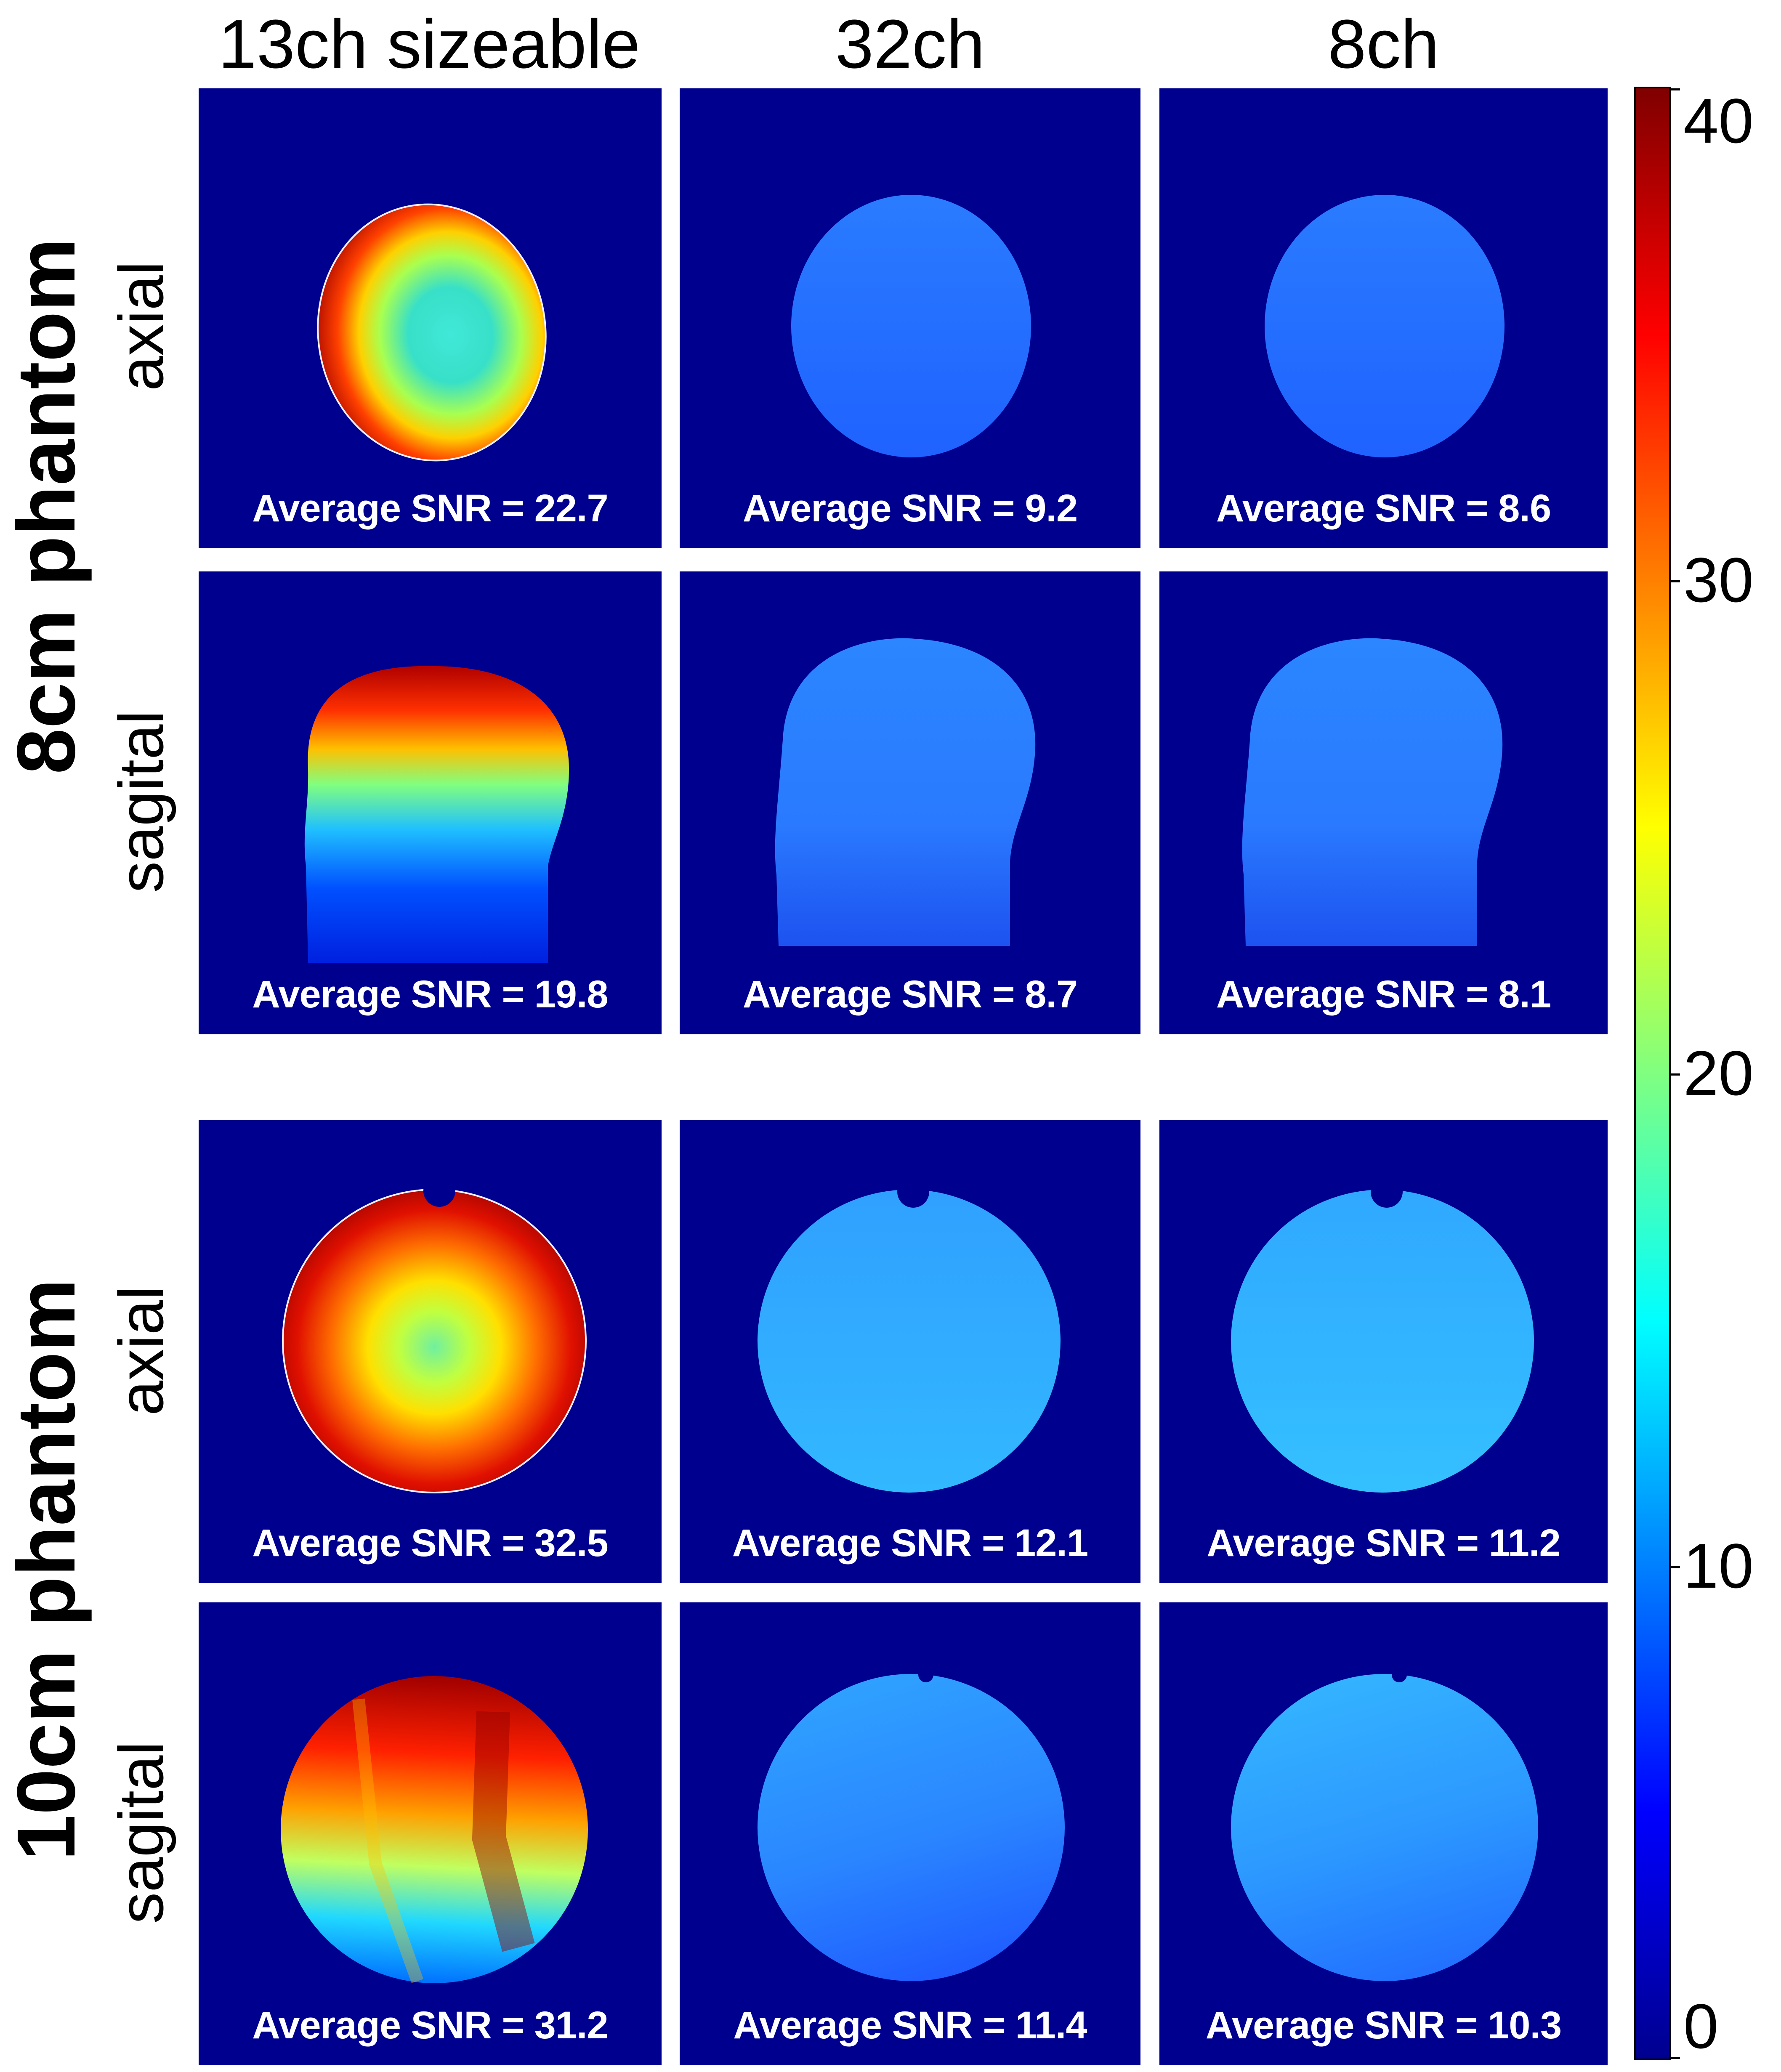 This screenshot has width=1781, height=2072. Describe the element at coordinates (1383, 2025) in the screenshot. I see `average-snr-label: Average SNR = 10.3` at that location.